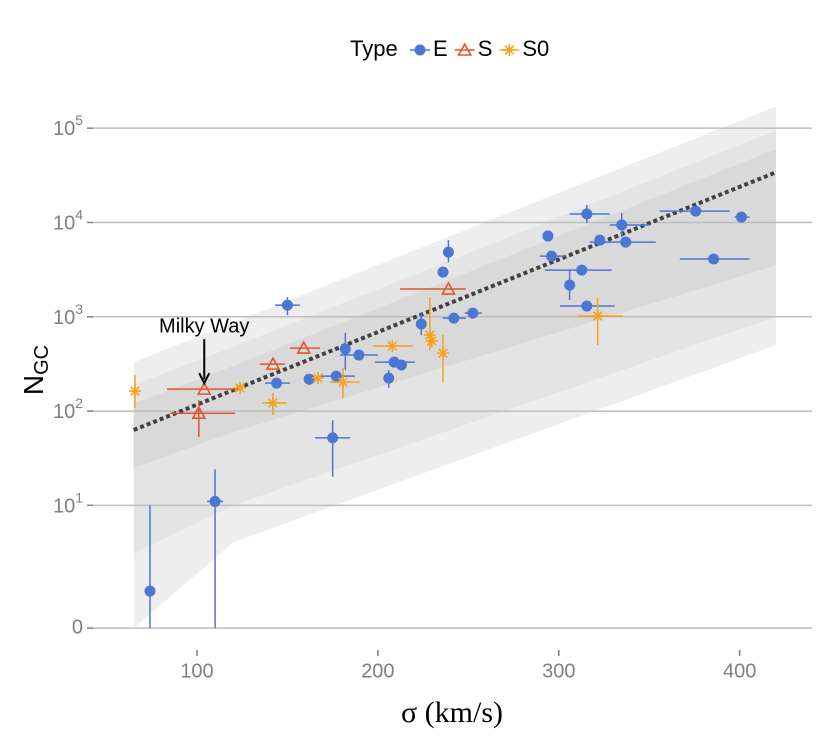 The image size is (830, 738). What do you see at coordinates (79, 403) in the screenshot?
I see `y-tick-exponent: 2` at bounding box center [79, 403].